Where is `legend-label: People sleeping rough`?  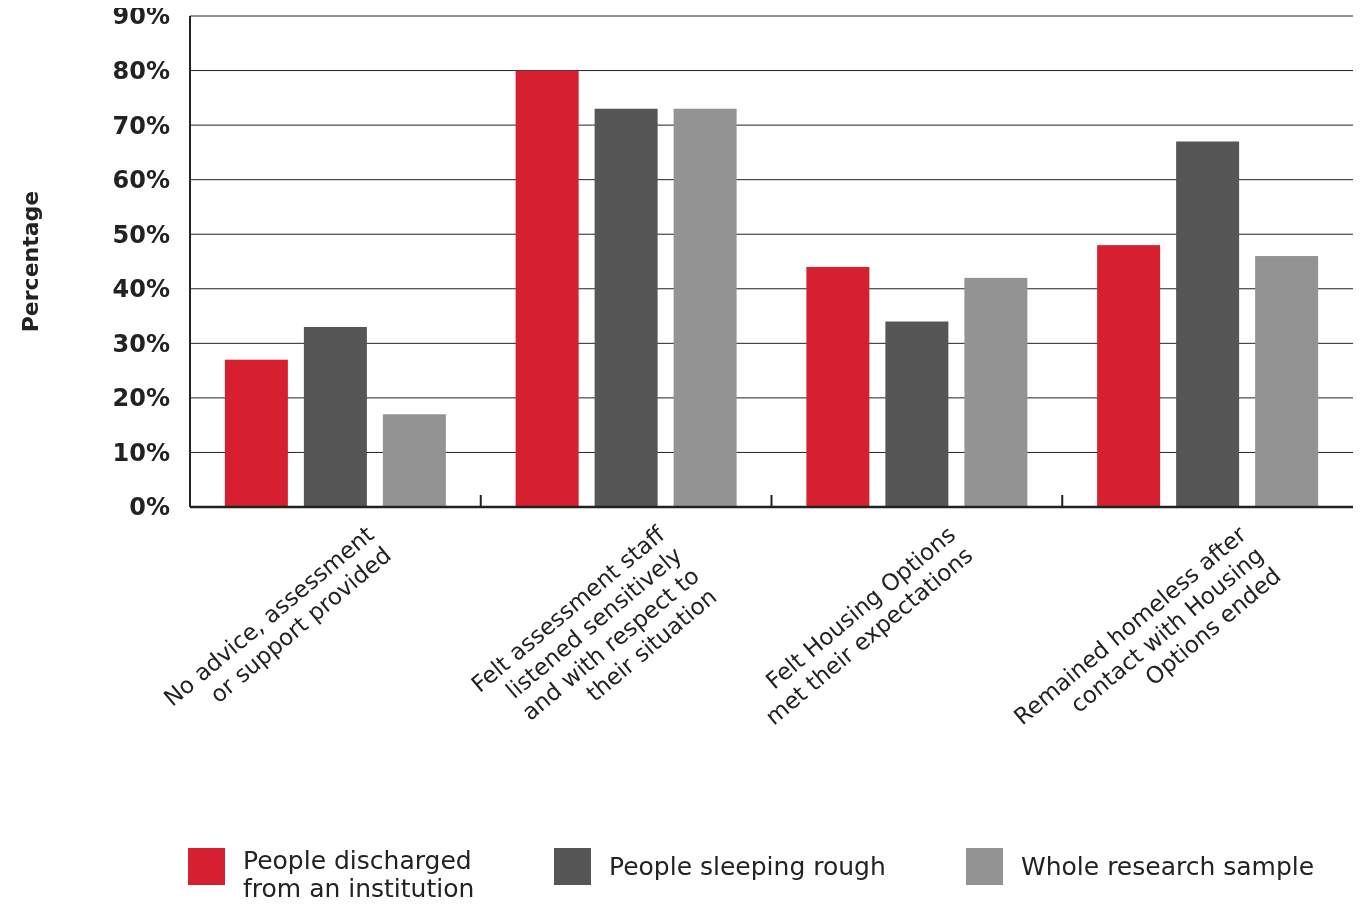
legend-label: People sleeping rough is located at coordinates (747, 866).